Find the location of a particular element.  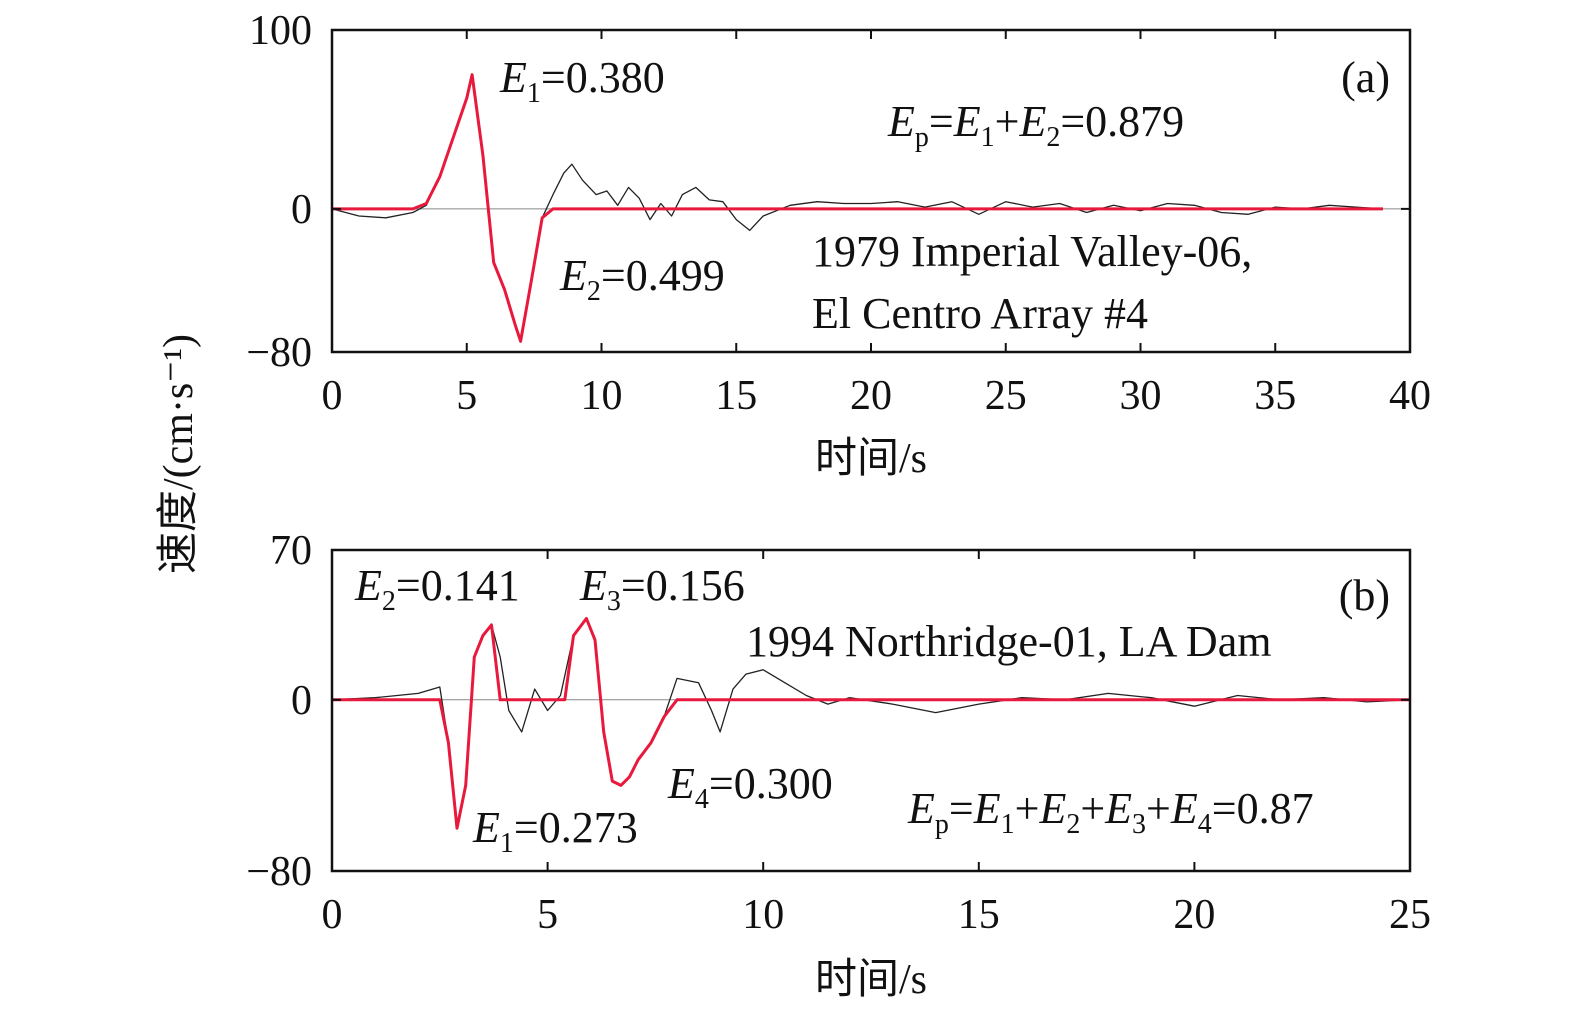

panel-b-x-tick-label: 15 is located at coordinates (979, 915).